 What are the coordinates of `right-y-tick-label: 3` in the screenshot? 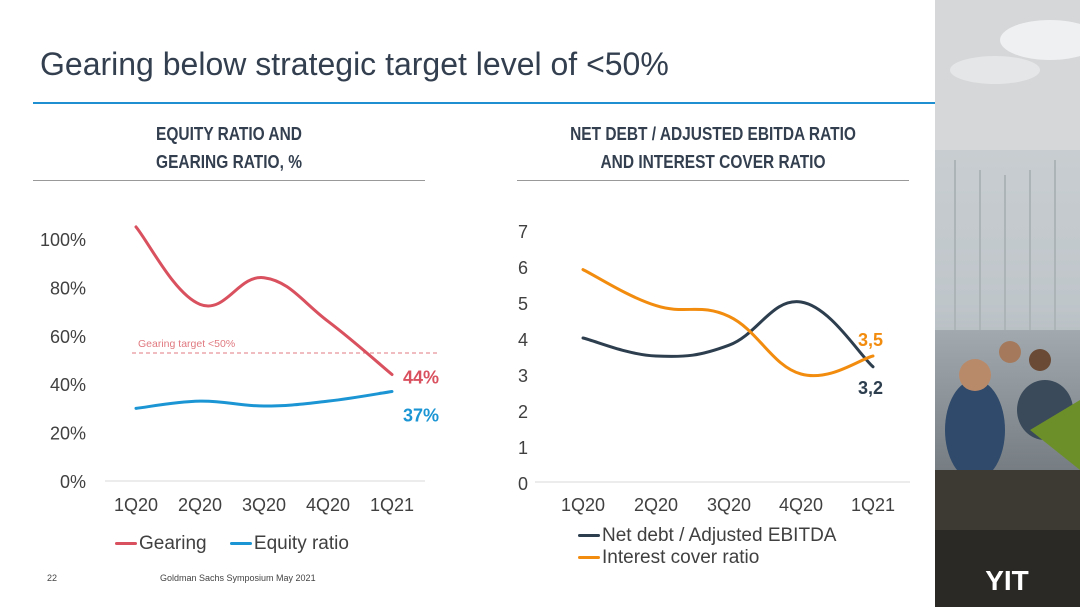 It's located at (523, 376).